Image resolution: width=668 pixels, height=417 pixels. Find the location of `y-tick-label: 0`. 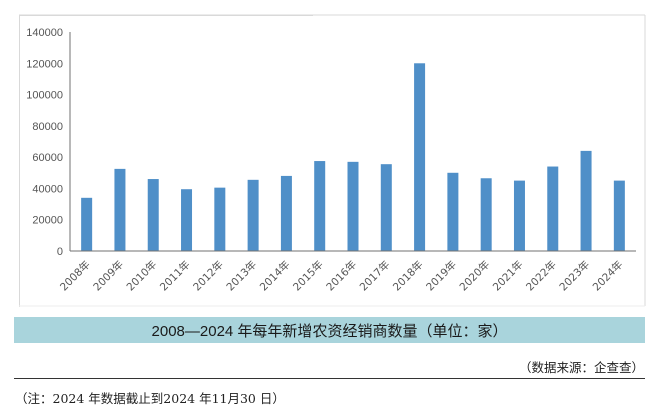

y-tick-label: 0 is located at coordinates (60, 252).